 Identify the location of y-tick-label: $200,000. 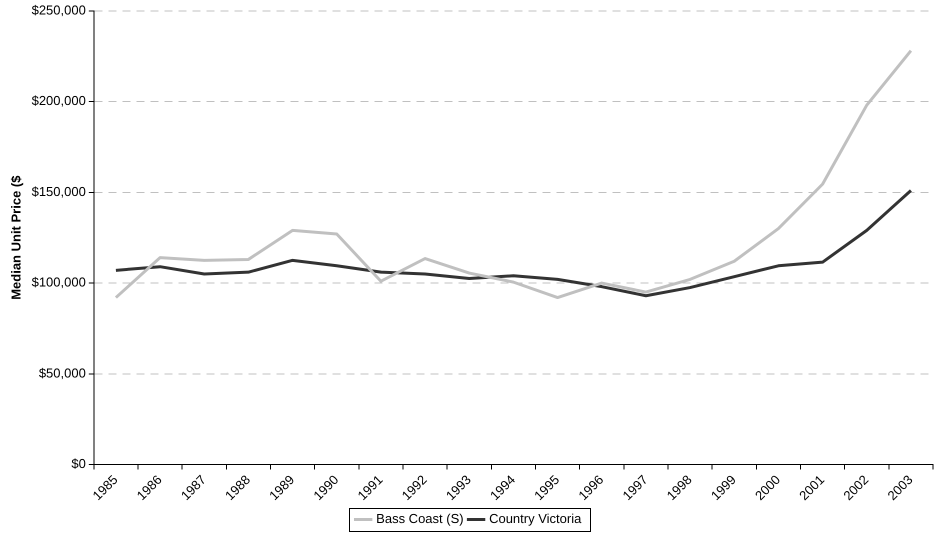
(59, 100).